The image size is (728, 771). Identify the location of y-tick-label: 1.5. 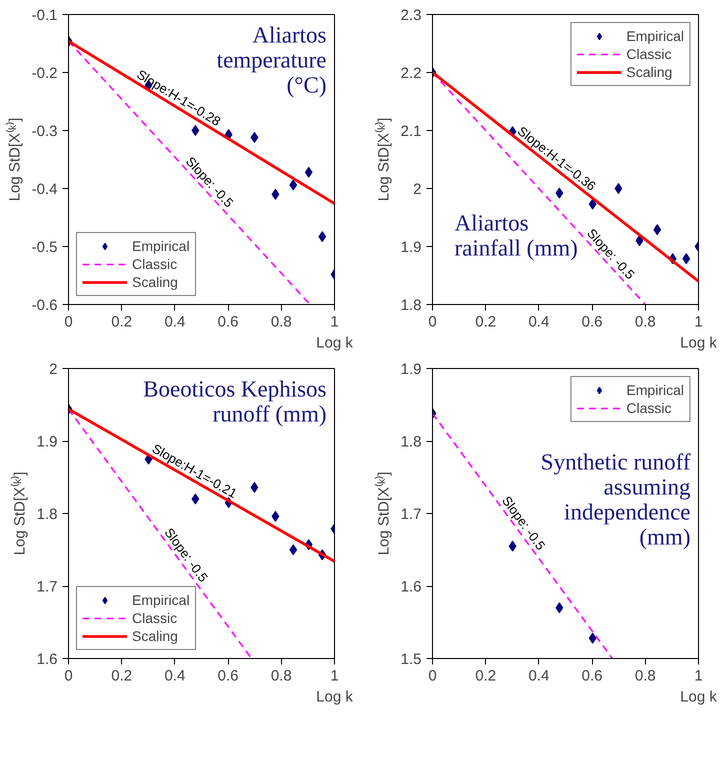
(411, 659).